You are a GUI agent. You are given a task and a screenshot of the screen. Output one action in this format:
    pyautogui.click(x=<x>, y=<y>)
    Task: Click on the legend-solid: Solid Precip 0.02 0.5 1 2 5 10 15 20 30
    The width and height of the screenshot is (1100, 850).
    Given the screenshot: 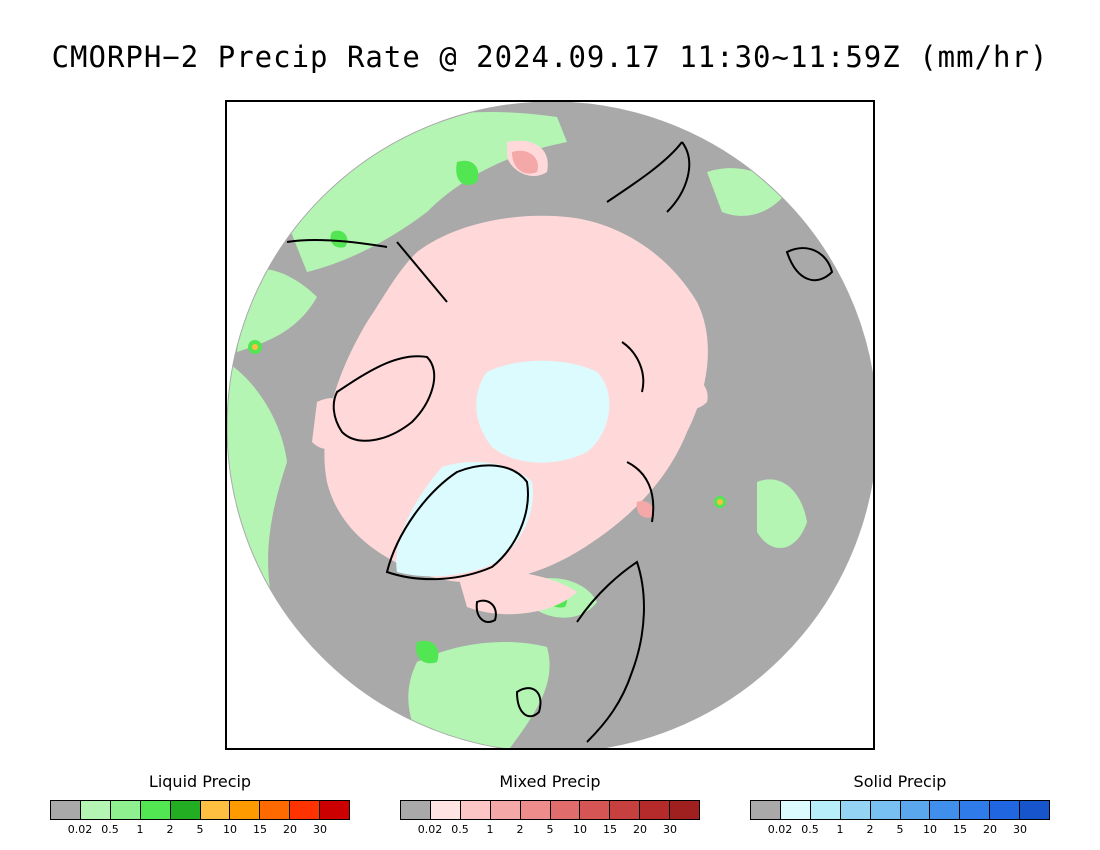 What is the action you would take?
    pyautogui.click(x=900, y=804)
    